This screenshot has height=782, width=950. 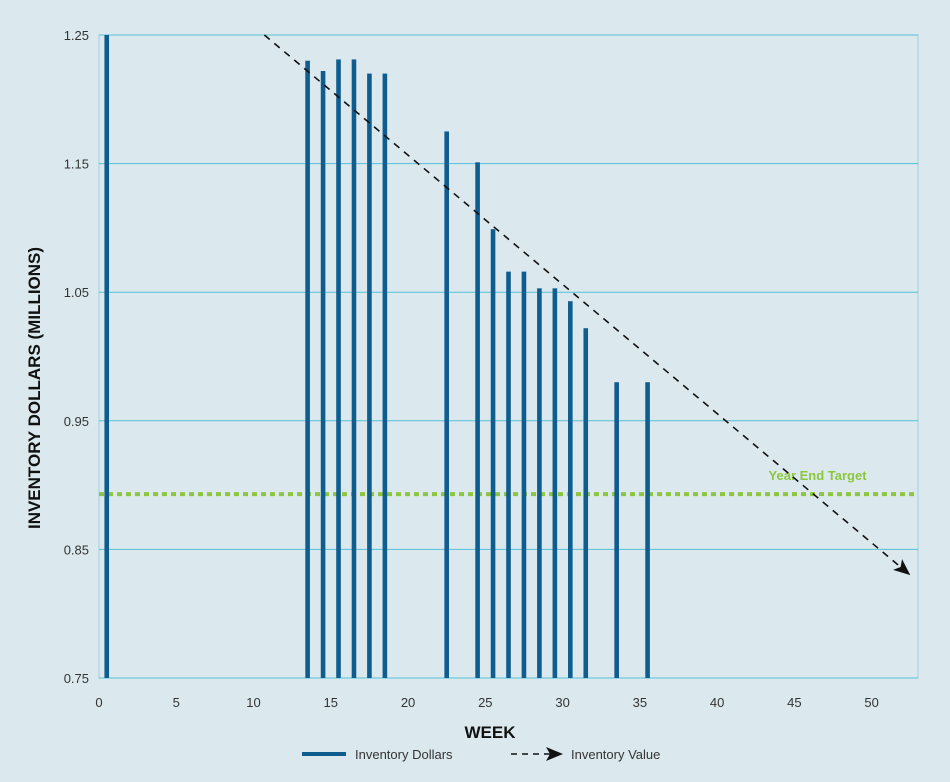 I want to click on x-tick-label: 40, so click(x=717, y=702).